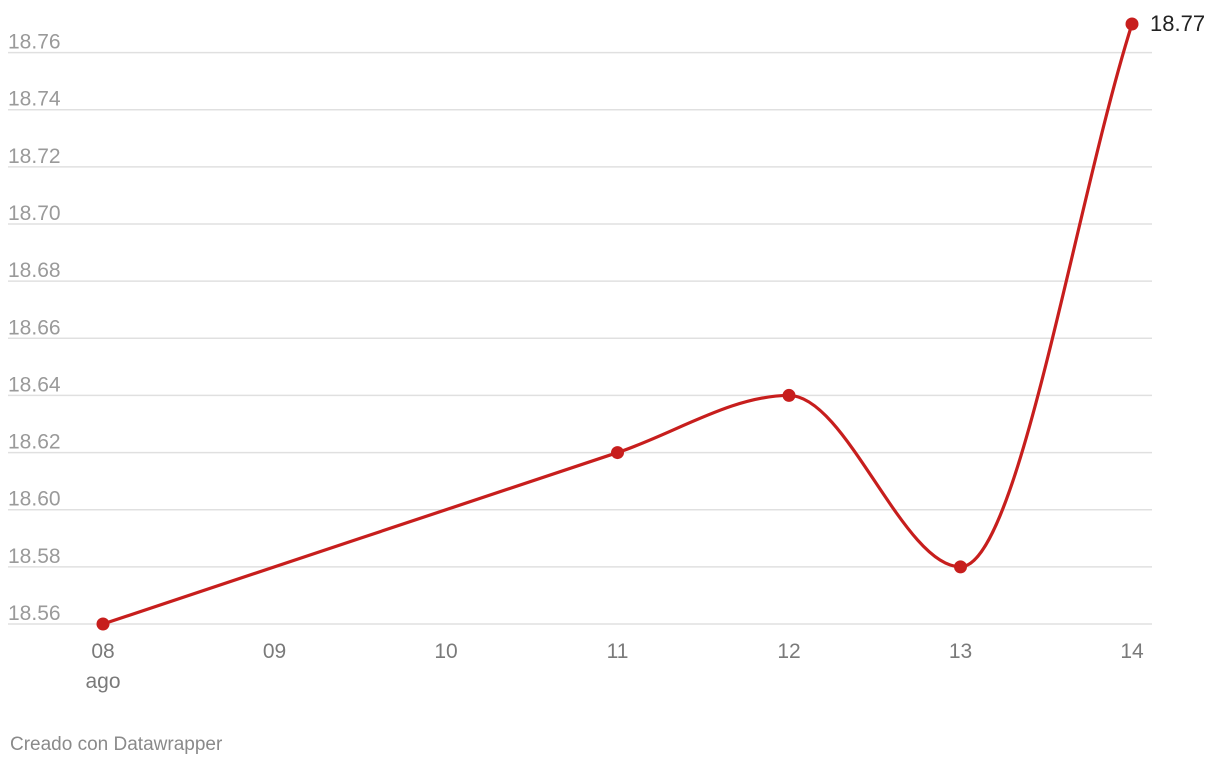 The height and width of the screenshot is (770, 1220). I want to click on y-tick-label: 18.64, so click(34, 384).